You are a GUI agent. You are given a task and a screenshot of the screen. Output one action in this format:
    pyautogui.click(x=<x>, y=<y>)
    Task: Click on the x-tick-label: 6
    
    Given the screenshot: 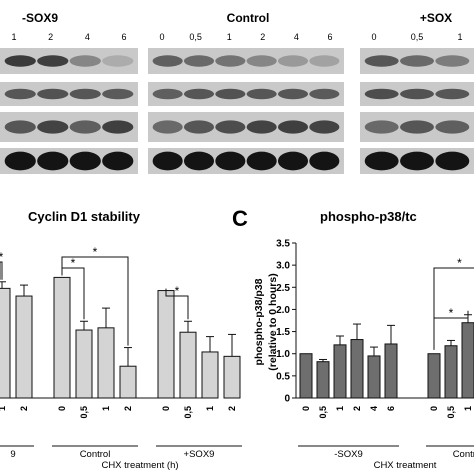 What is the action you would take?
    pyautogui.click(x=391, y=408)
    